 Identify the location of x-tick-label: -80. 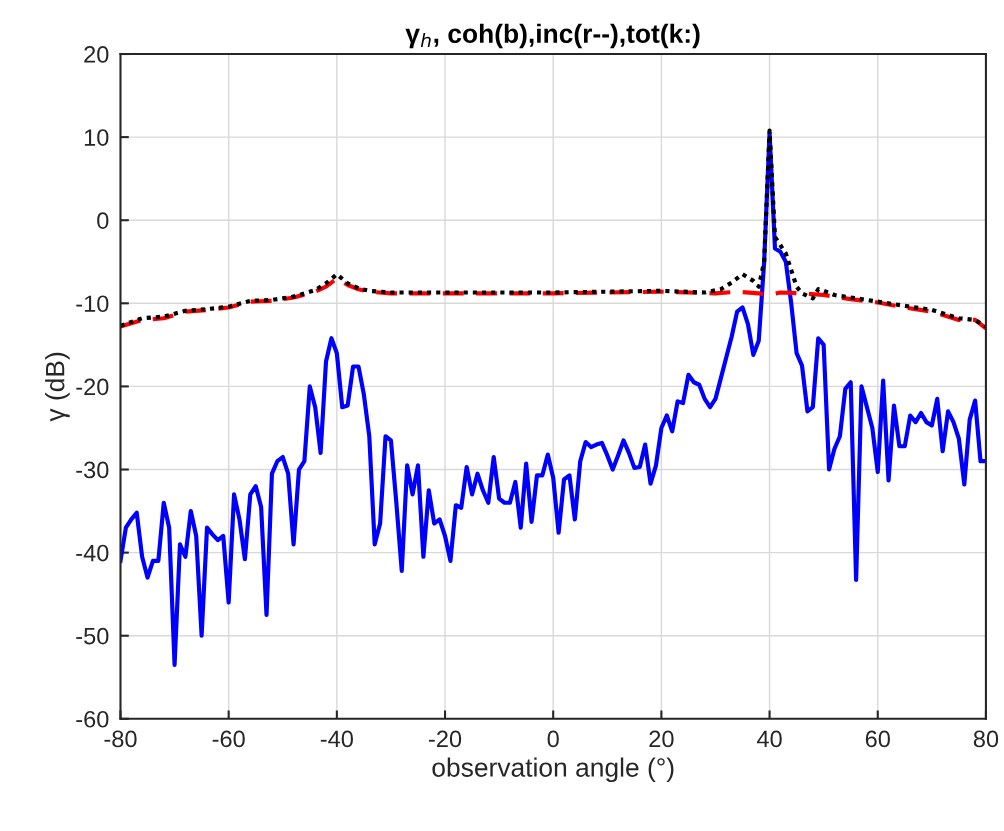
(120, 739).